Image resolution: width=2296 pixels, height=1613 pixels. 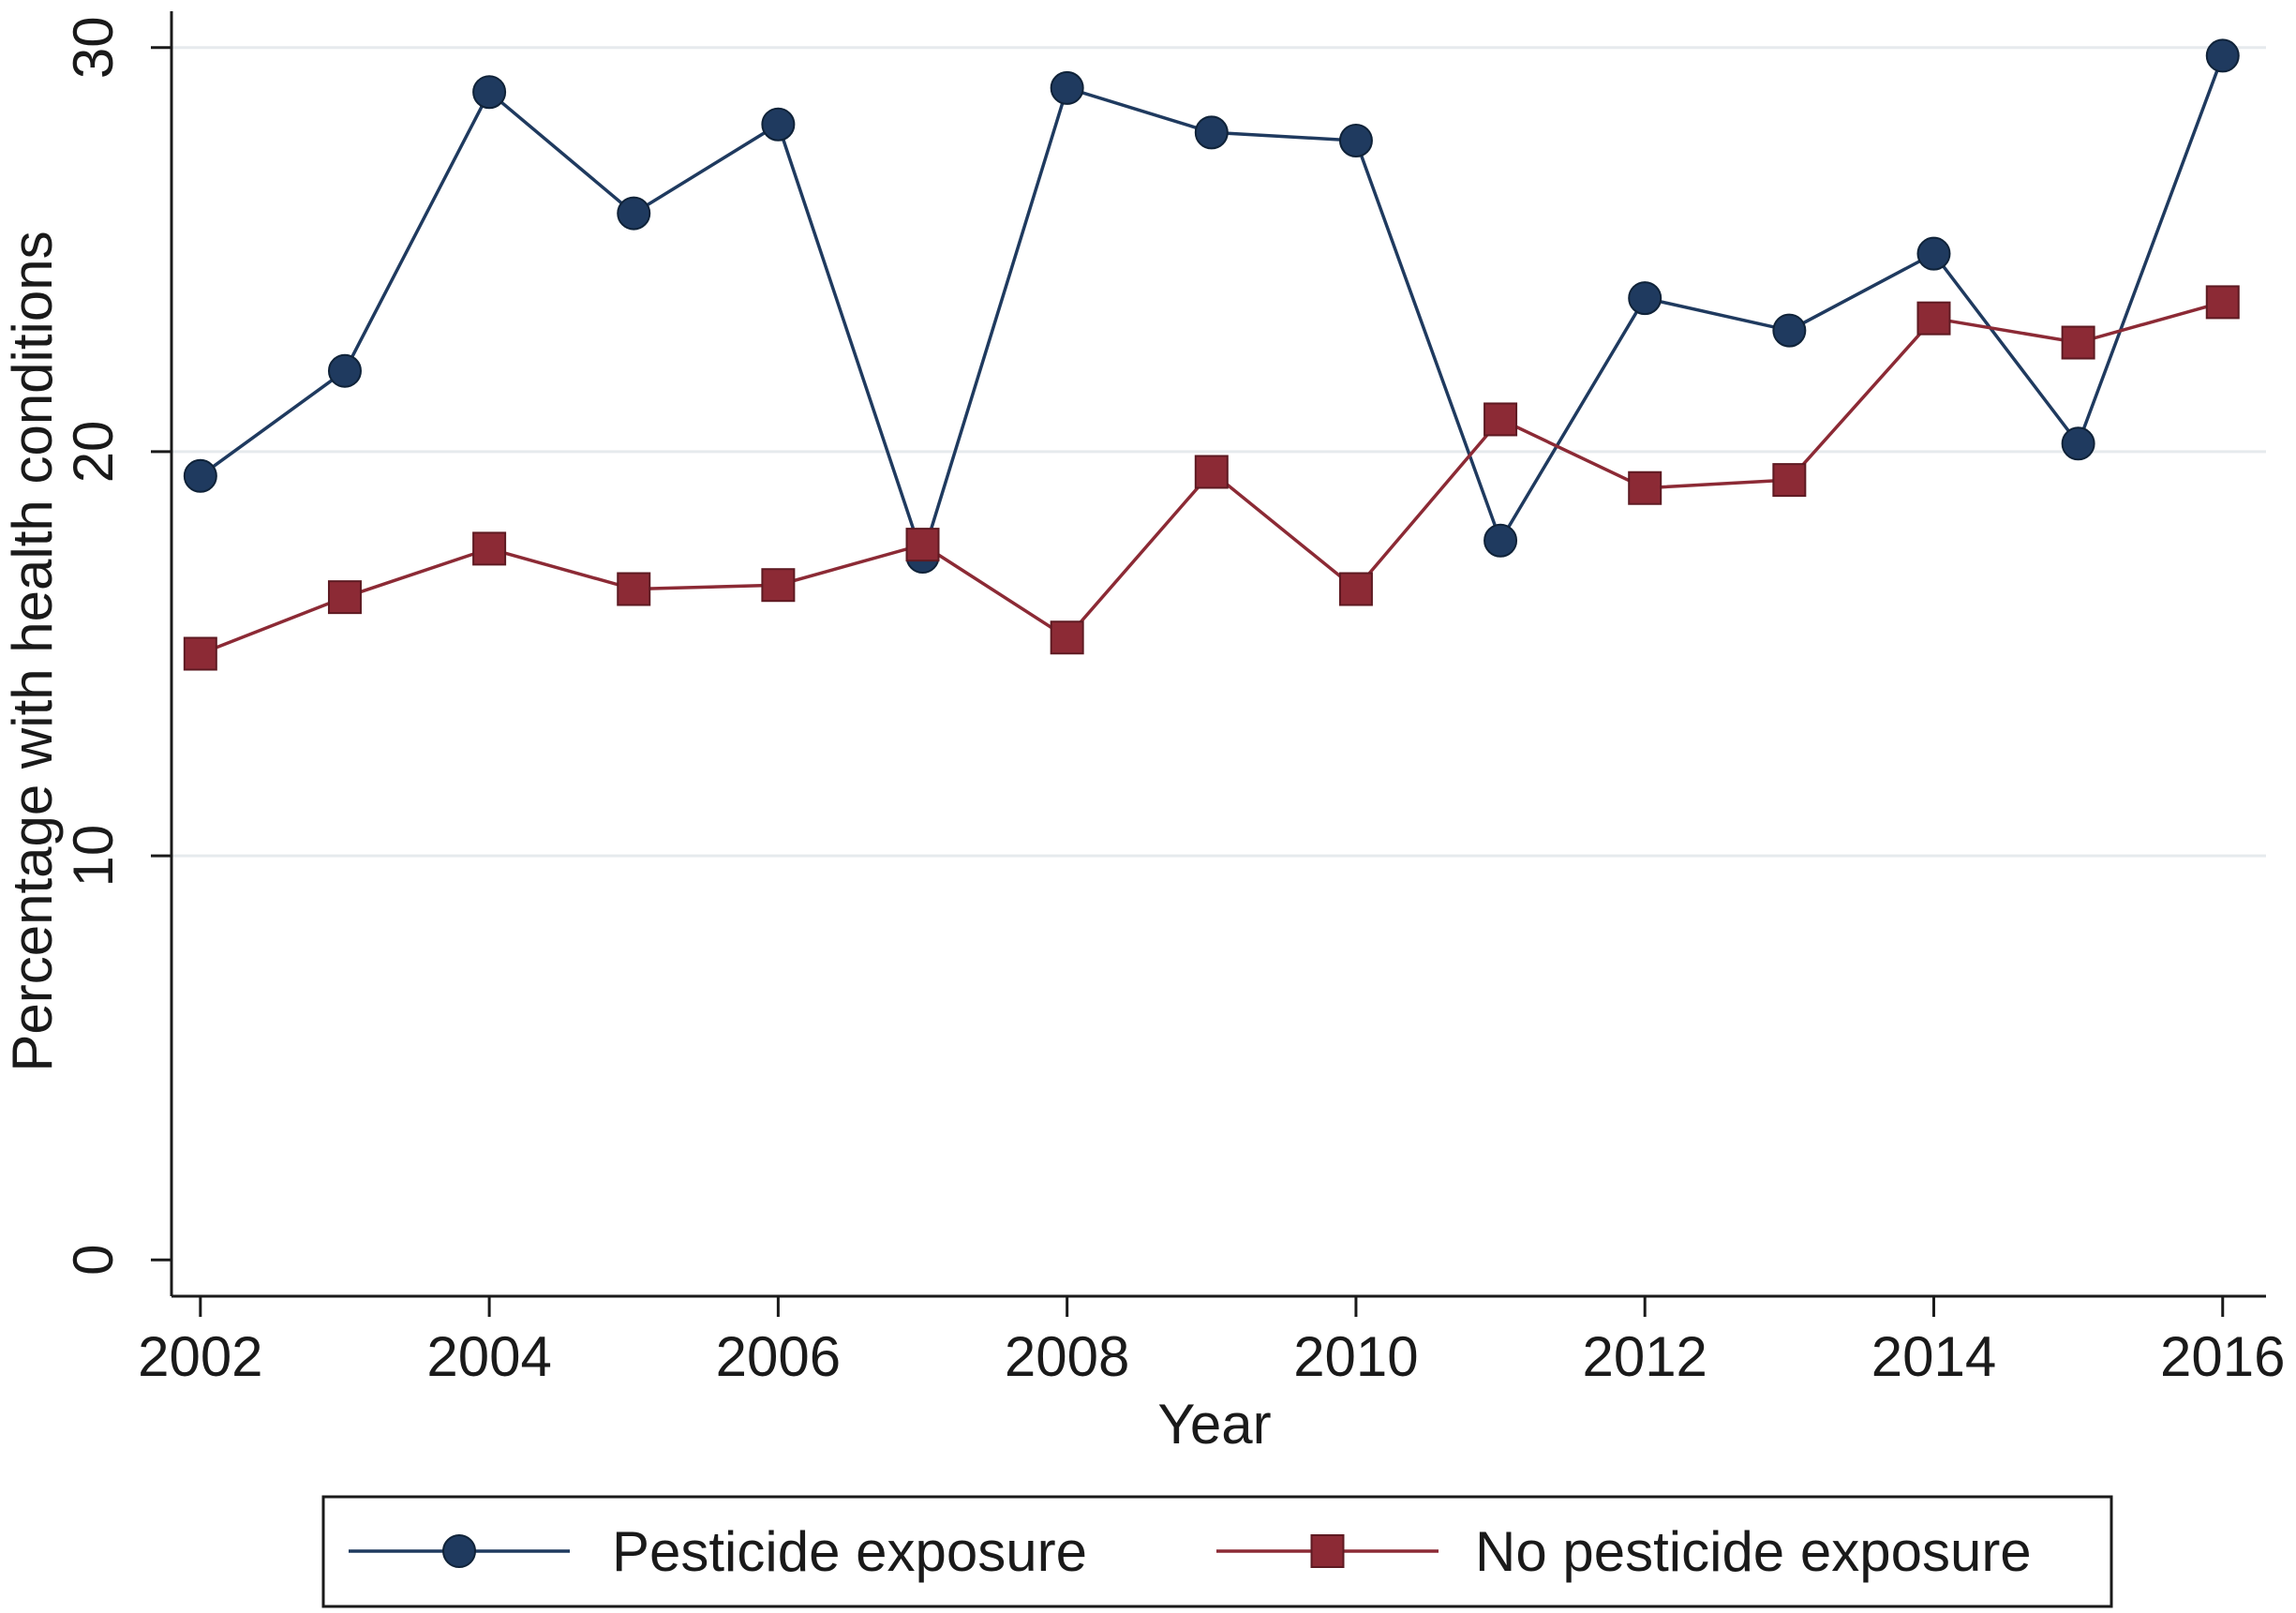 I want to click on legend-items: Pesticide exposure No pesticide exposure, so click(x=1190, y=1551).